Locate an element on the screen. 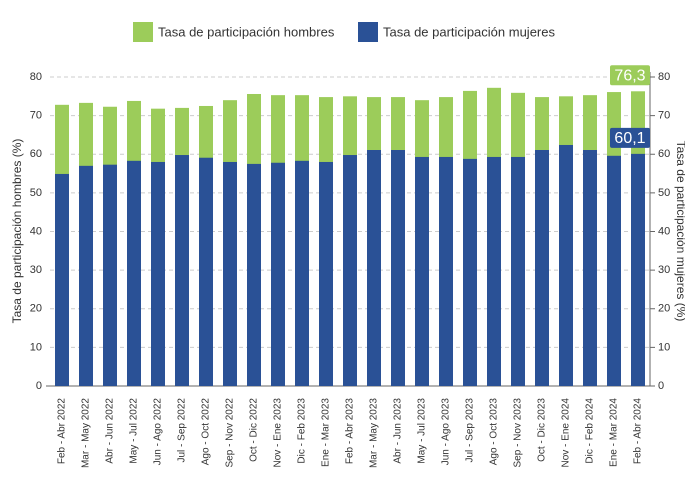 The width and height of the screenshot is (685, 495). x-tick-label: Feb - Abr 2023 is located at coordinates (350, 431).